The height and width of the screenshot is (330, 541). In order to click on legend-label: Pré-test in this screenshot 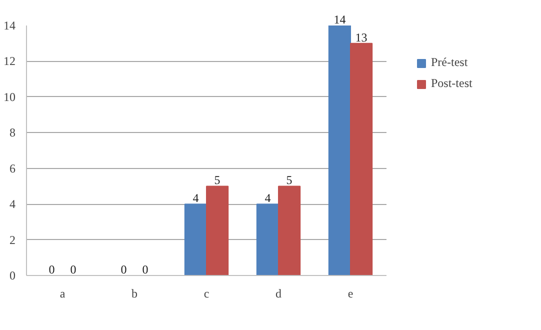, I will do `click(449, 62)`.